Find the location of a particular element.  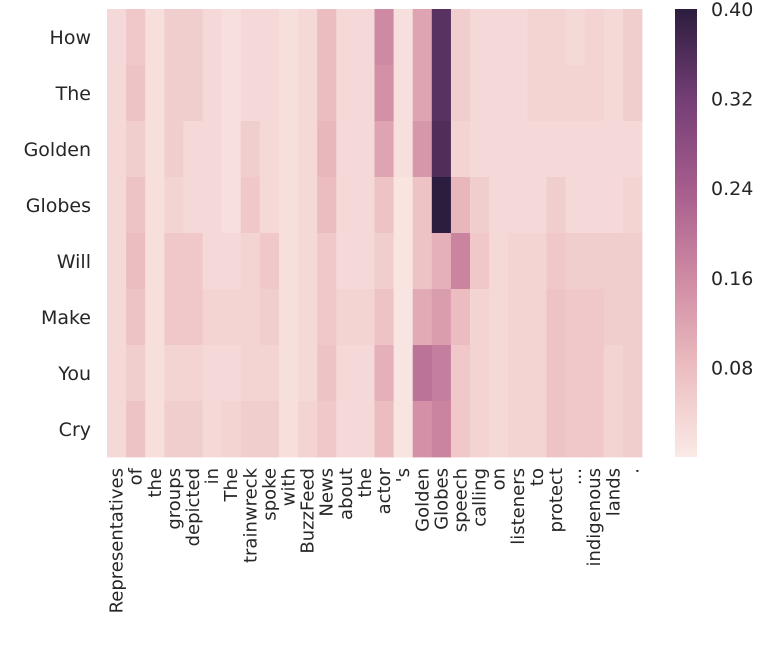

column-label: to is located at coordinates (537, 477).